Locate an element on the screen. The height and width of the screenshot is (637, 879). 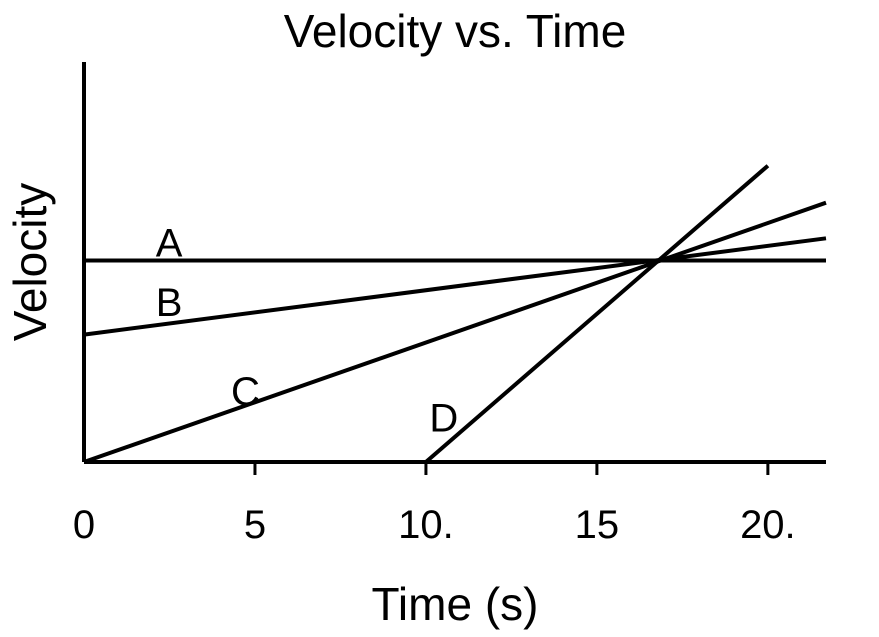
x-tick-label-2: 10. is located at coordinates (426, 525).